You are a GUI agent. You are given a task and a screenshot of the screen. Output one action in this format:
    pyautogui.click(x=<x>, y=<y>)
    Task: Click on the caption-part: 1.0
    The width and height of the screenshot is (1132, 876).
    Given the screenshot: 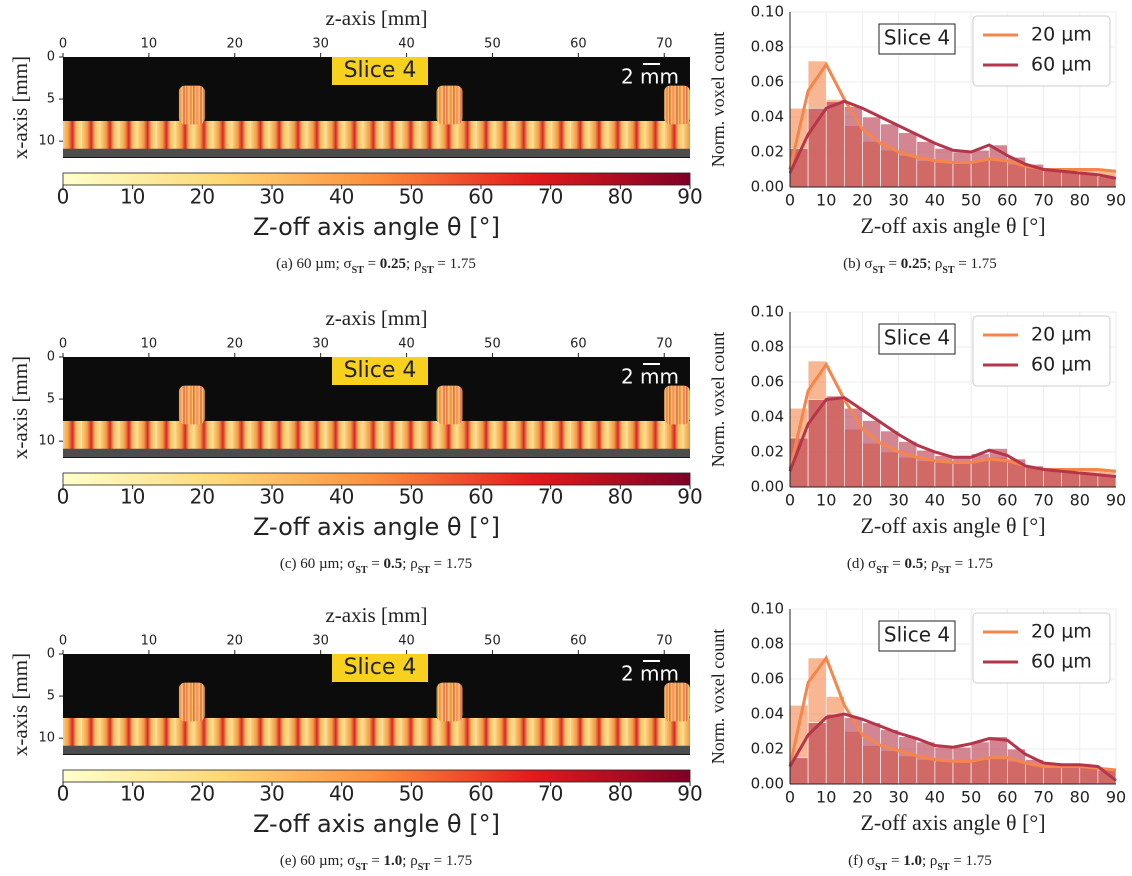 What is the action you would take?
    pyautogui.click(x=912, y=861)
    